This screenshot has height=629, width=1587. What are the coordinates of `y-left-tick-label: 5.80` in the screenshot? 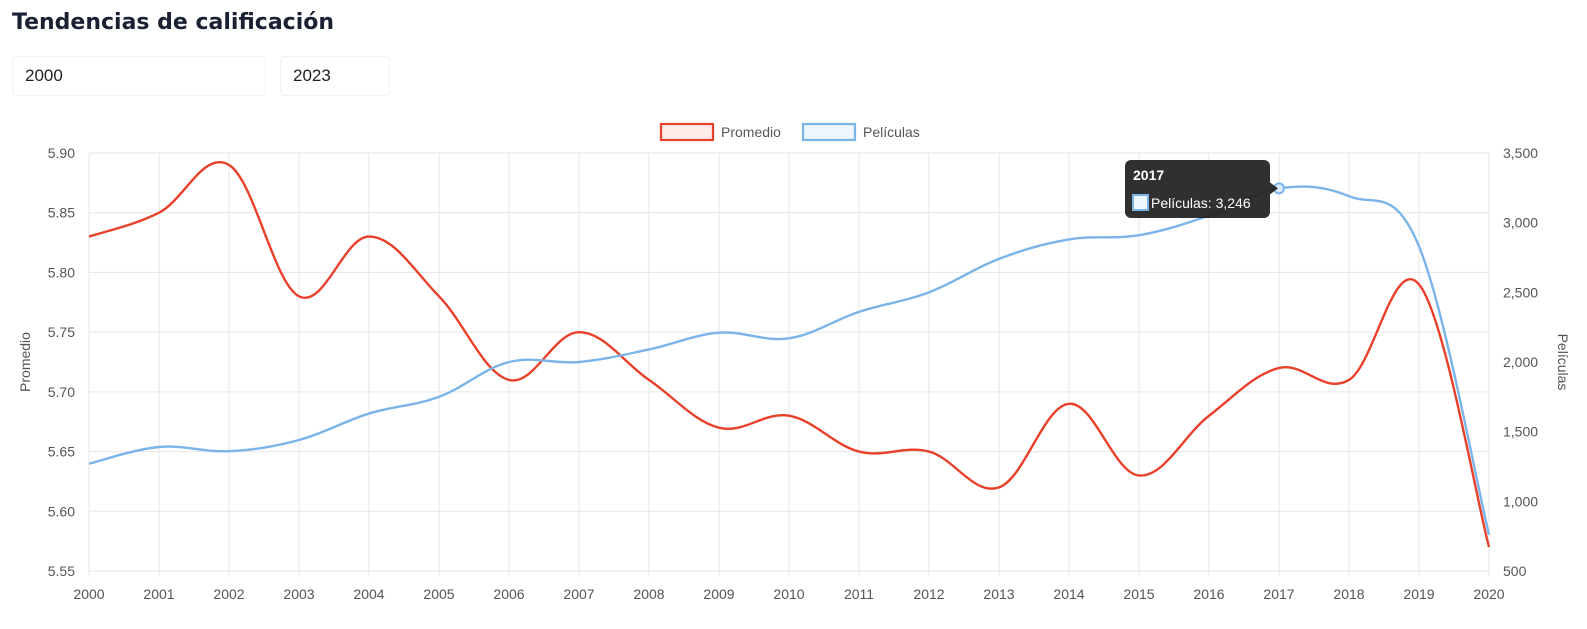 It's located at (61, 272).